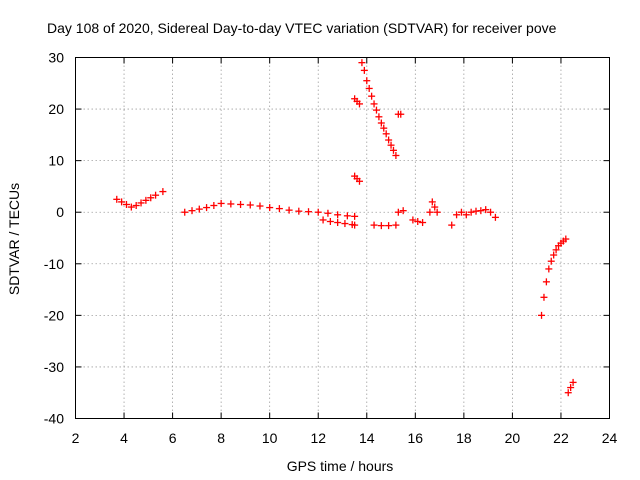 The image size is (640, 480). I want to click on y-tick-label: -40, so click(54, 419).